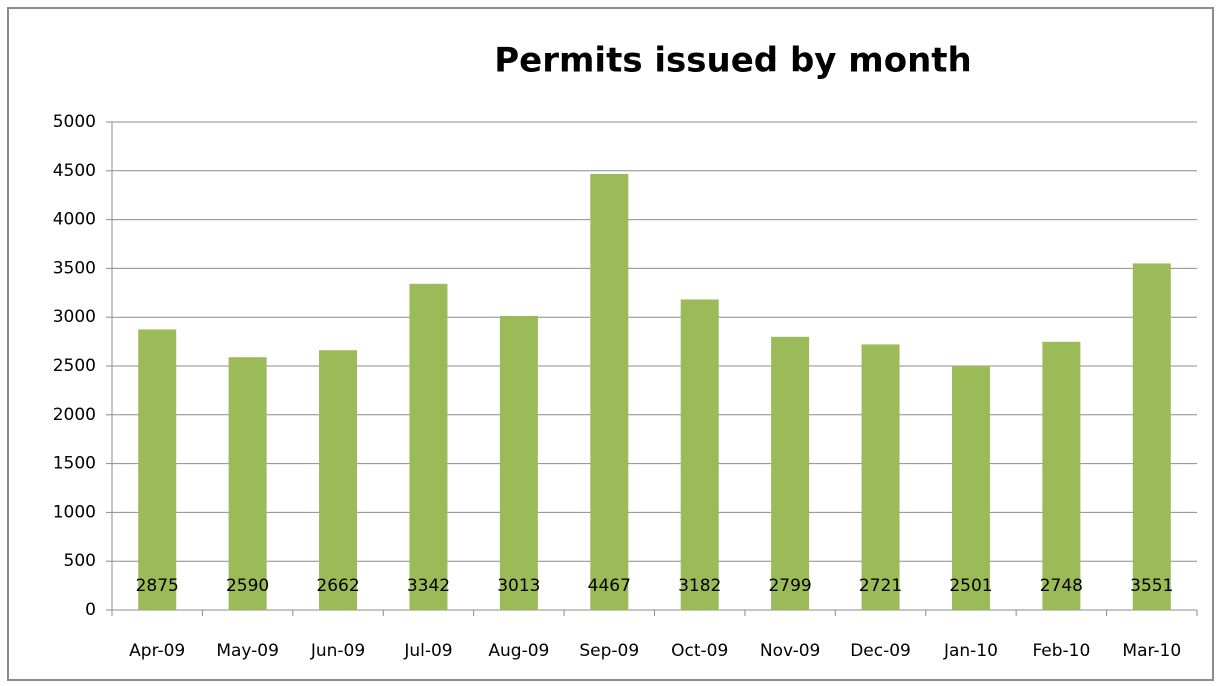 The width and height of the screenshot is (1221, 686). What do you see at coordinates (74, 317) in the screenshot?
I see `y-tick-label: 3000` at bounding box center [74, 317].